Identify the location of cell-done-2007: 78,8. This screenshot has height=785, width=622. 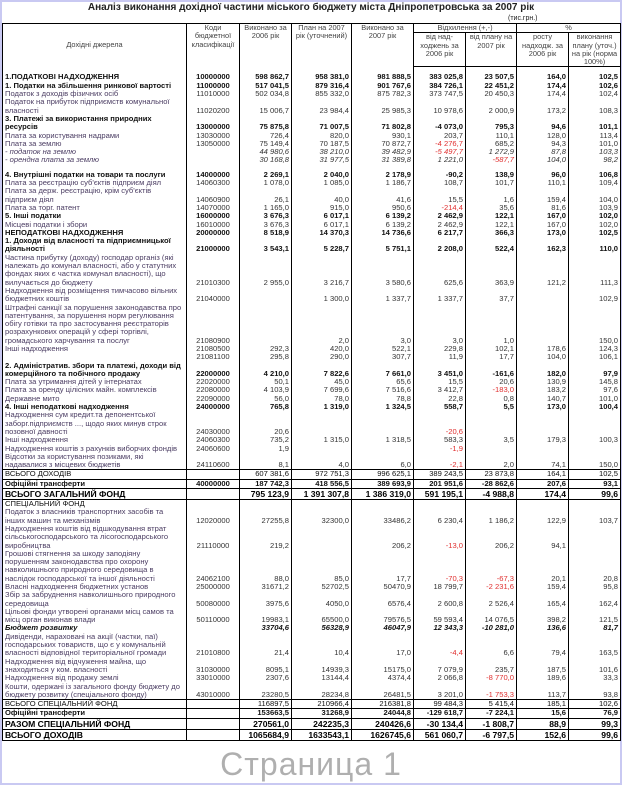
(382, 399).